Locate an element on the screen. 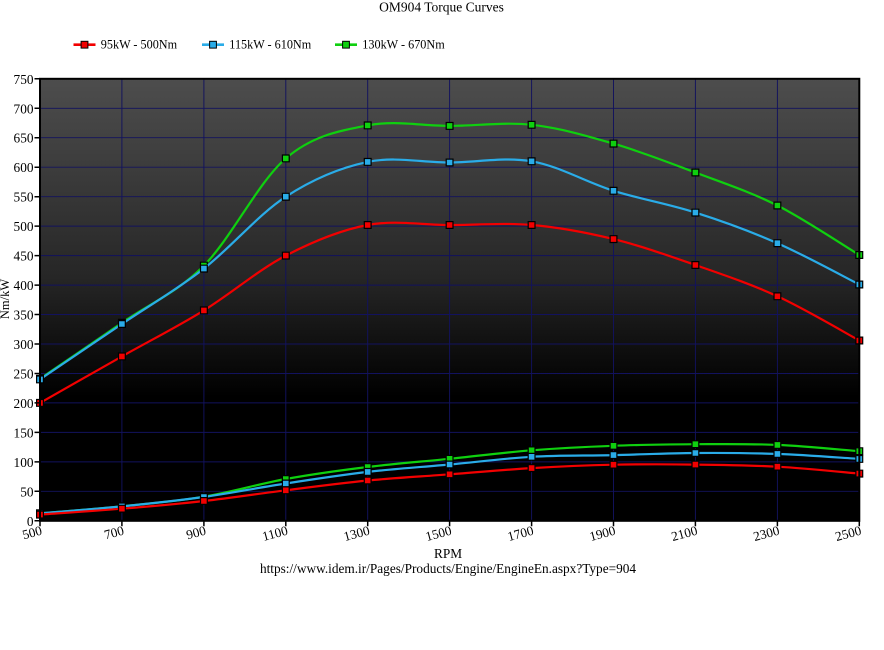 The height and width of the screenshot is (650, 884). svg-text: 2300 is located at coordinates (767, 533).